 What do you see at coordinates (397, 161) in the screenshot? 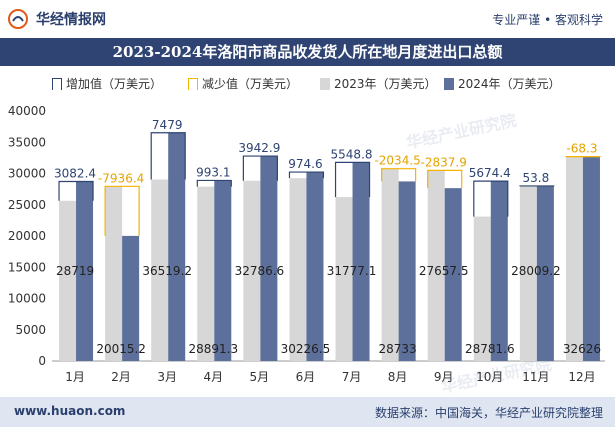
I see `change-label: -2034.5` at bounding box center [397, 161].